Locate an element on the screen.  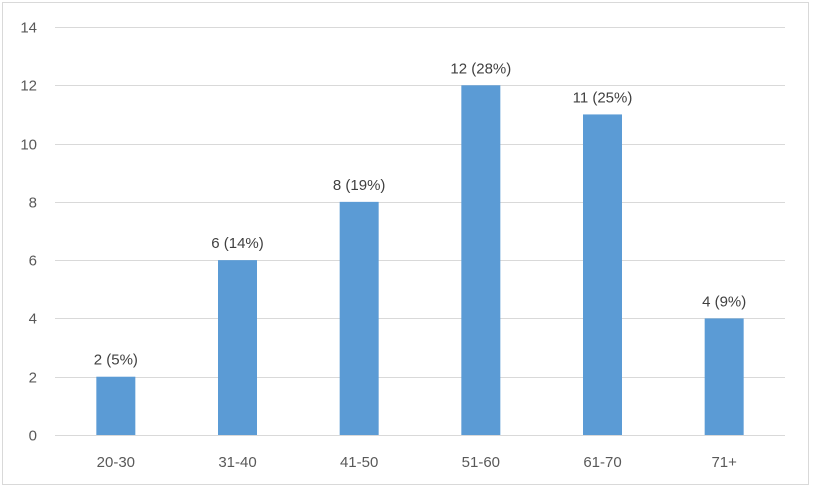
y-tick-label: 0 is located at coordinates (33, 436).